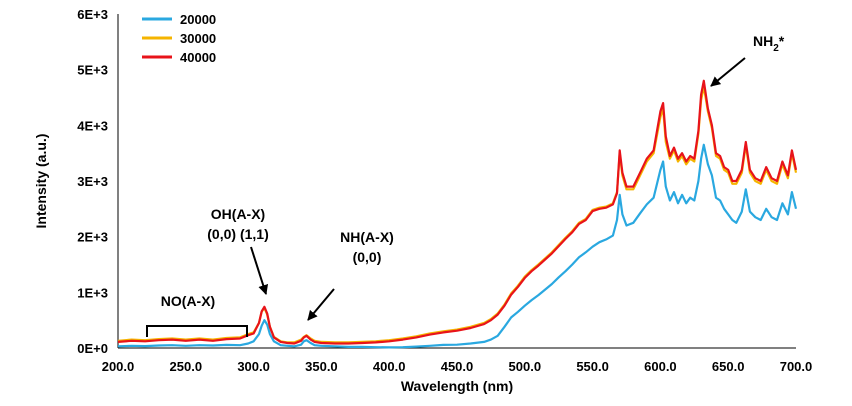 The width and height of the screenshot is (852, 406). I want to click on annotation-oh-arrow, so click(259, 270).